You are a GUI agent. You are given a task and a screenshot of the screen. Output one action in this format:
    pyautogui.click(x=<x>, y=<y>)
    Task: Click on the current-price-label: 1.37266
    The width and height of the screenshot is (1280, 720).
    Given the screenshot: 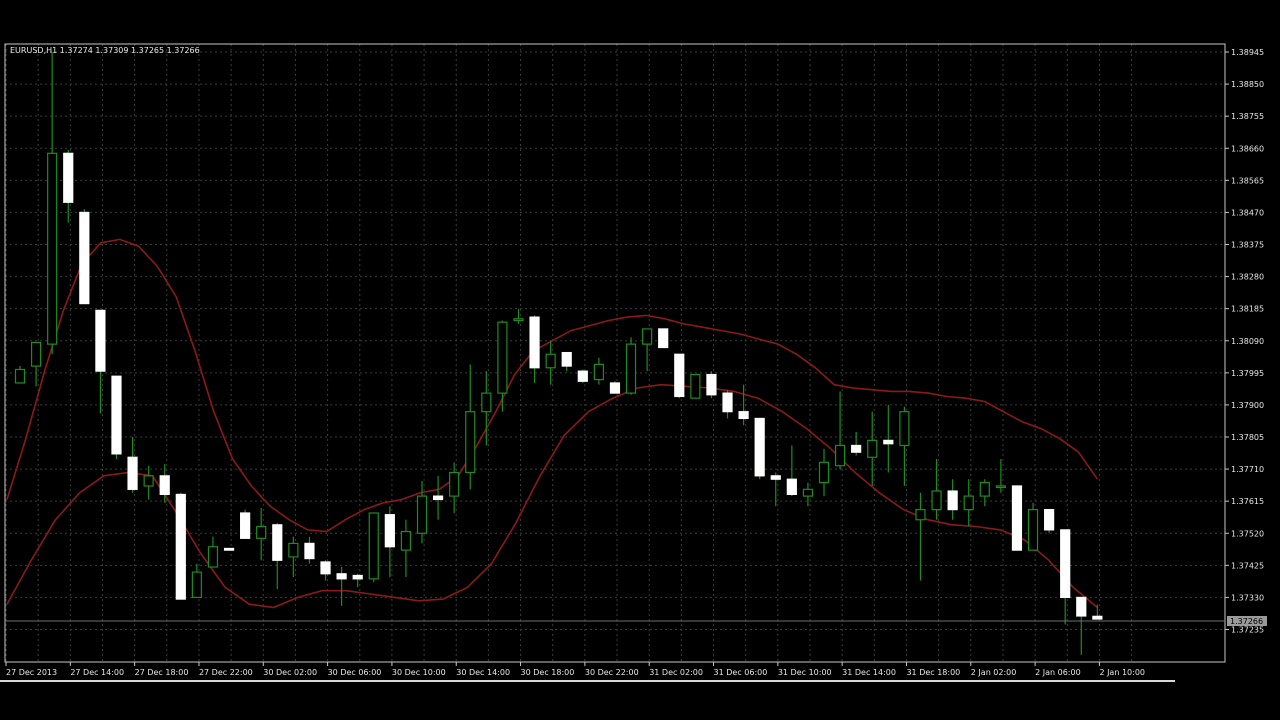 What is the action you would take?
    pyautogui.click(x=1246, y=621)
    